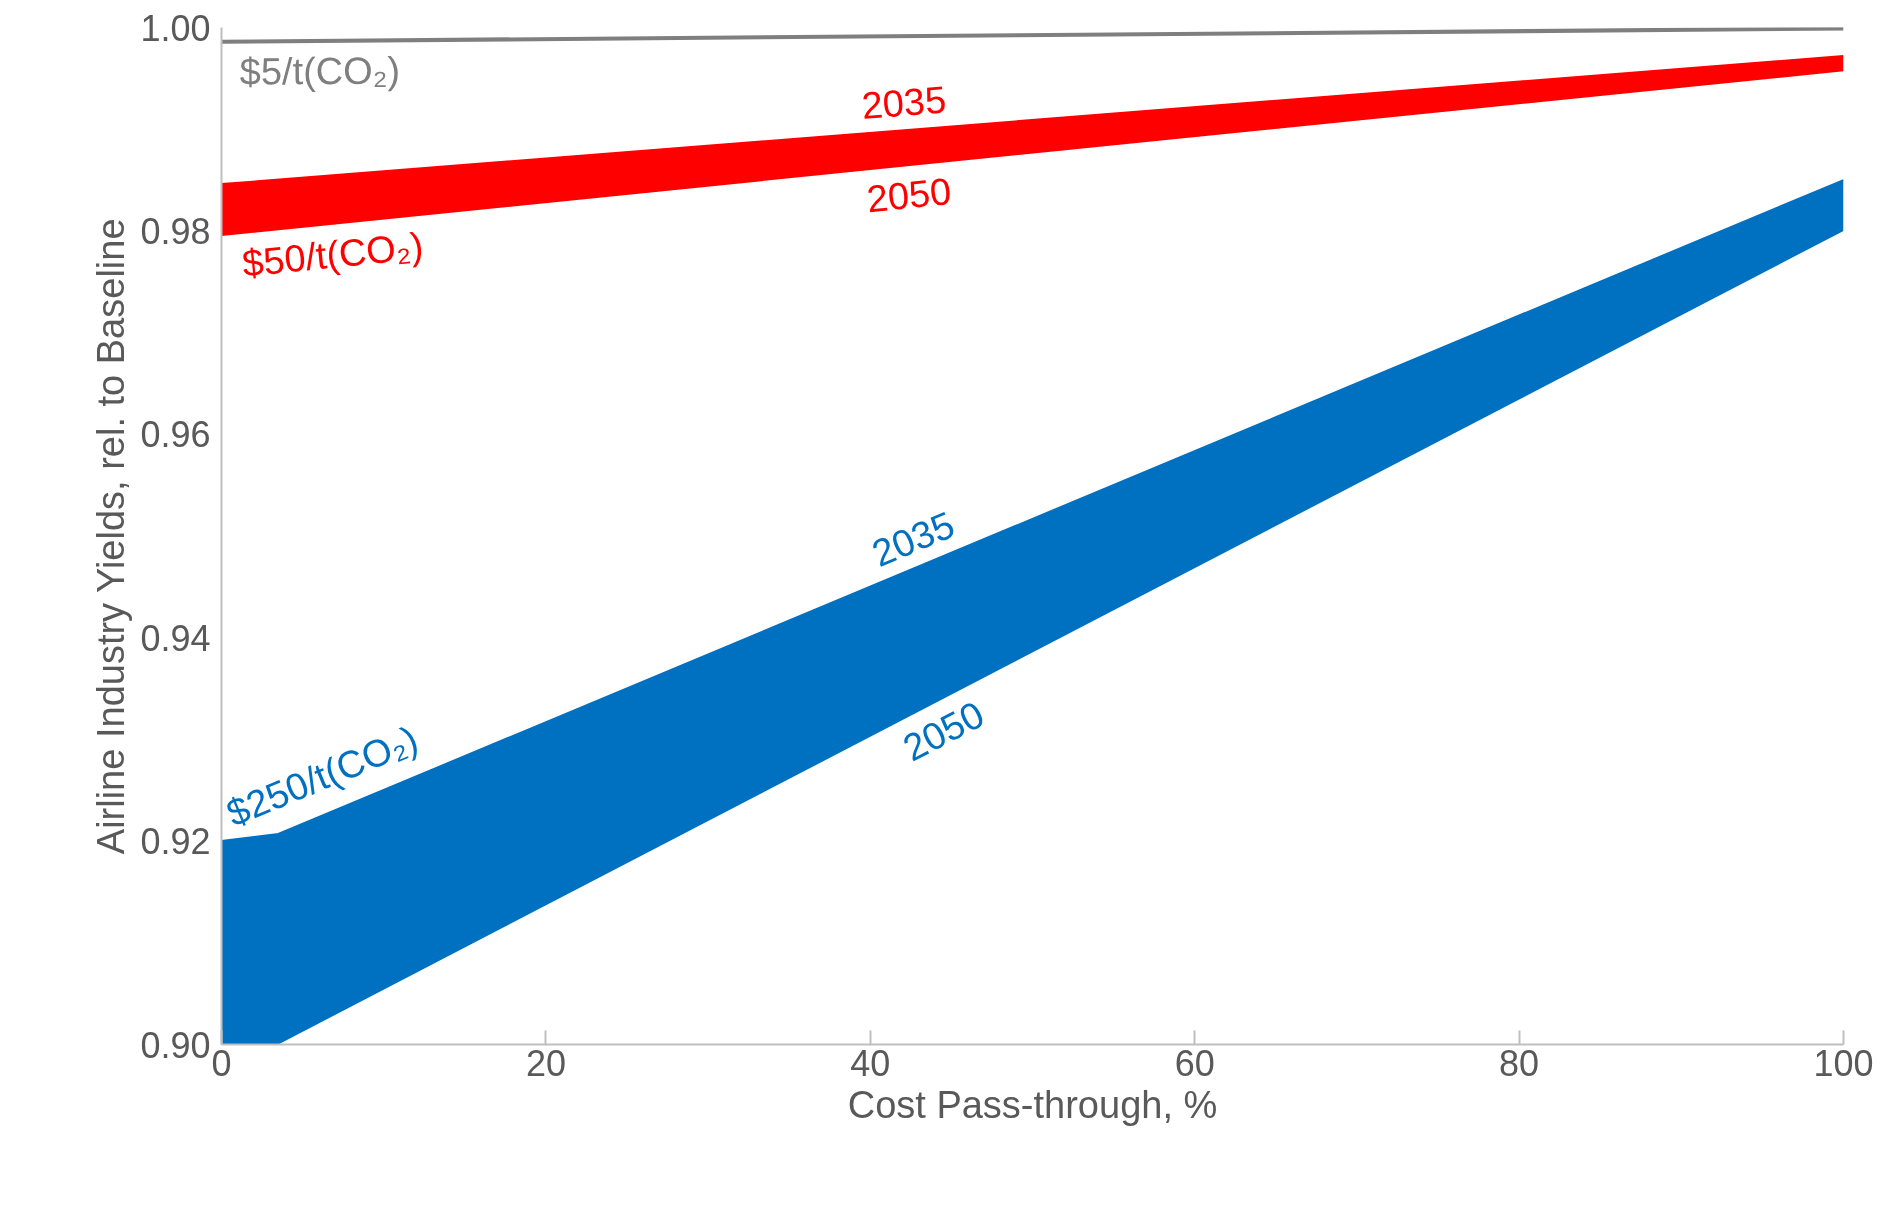 The height and width of the screenshot is (1215, 1892). Describe the element at coordinates (175, 435) in the screenshot. I see `y-tick-label: 0.96` at that location.